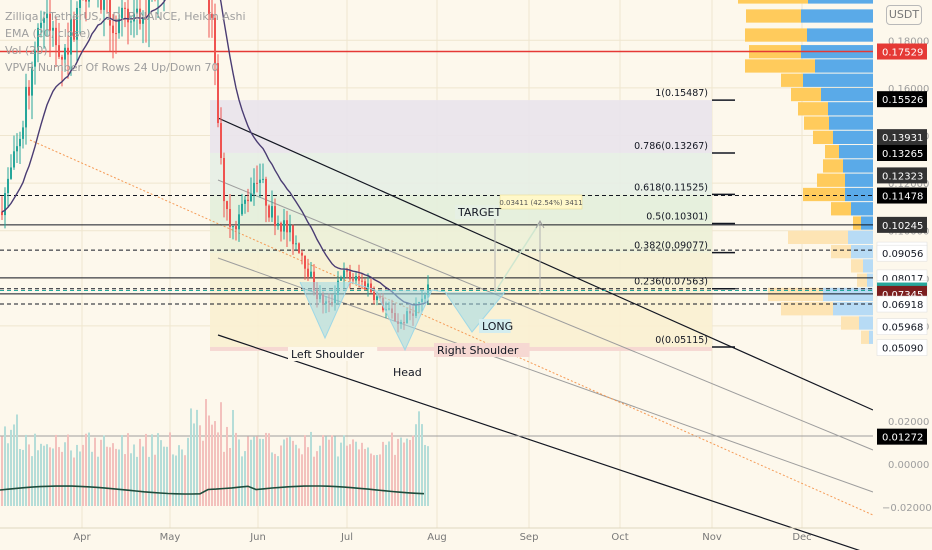 This screenshot has width=932, height=550. Describe the element at coordinates (904, 15) in the screenshot. I see `currency-button: USDT` at that location.